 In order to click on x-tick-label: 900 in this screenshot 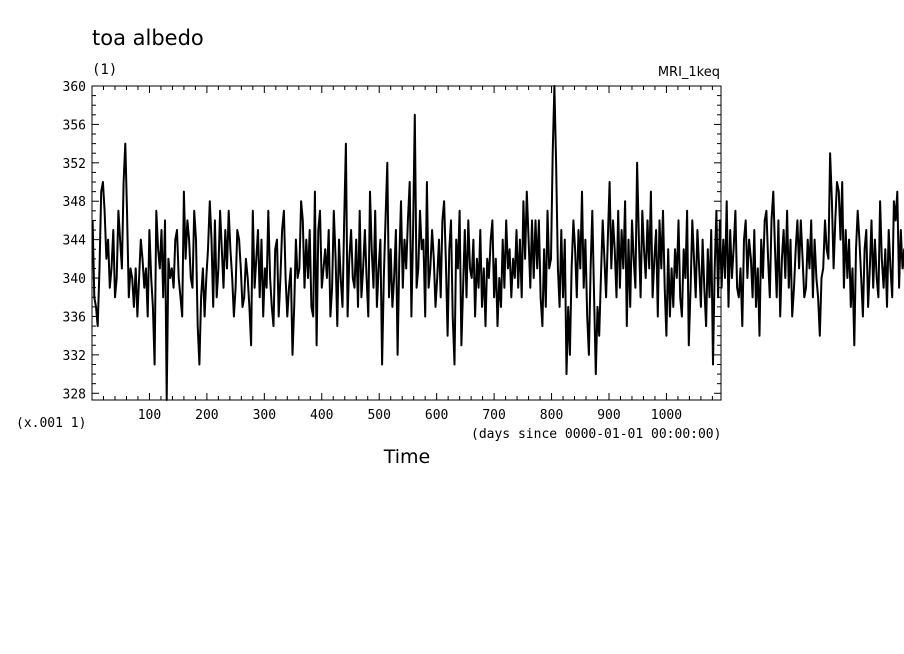, I will do `click(608, 415)`.